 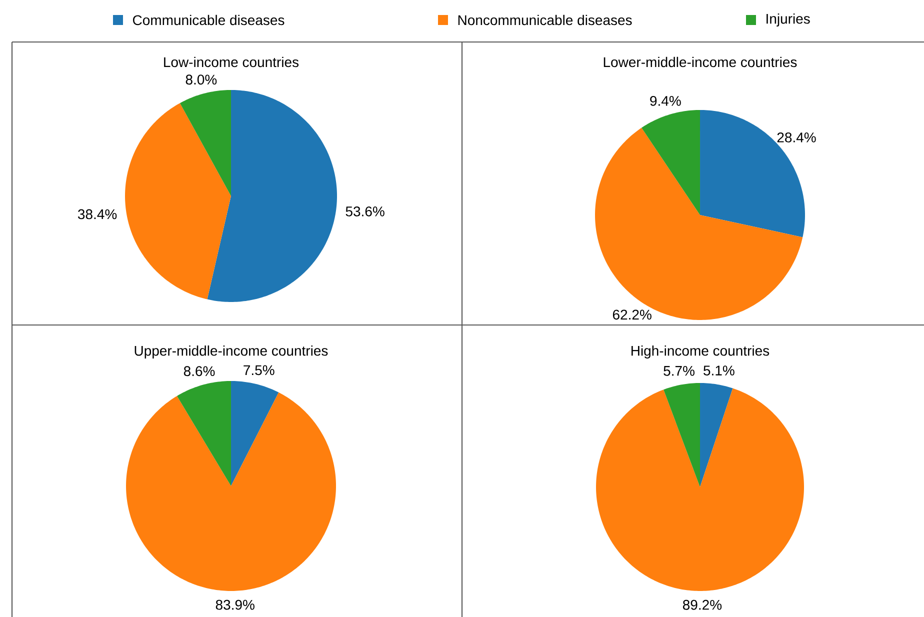 What do you see at coordinates (545, 20) in the screenshot?
I see `legend-label: Noncommunicable diseases` at bounding box center [545, 20].